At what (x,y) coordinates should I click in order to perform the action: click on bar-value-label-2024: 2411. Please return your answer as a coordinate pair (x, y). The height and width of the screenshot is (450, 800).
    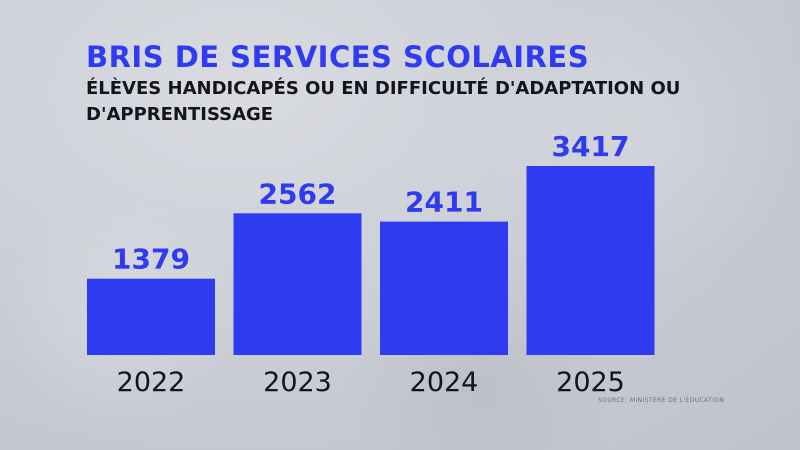
    Looking at the image, I should click on (444, 202).